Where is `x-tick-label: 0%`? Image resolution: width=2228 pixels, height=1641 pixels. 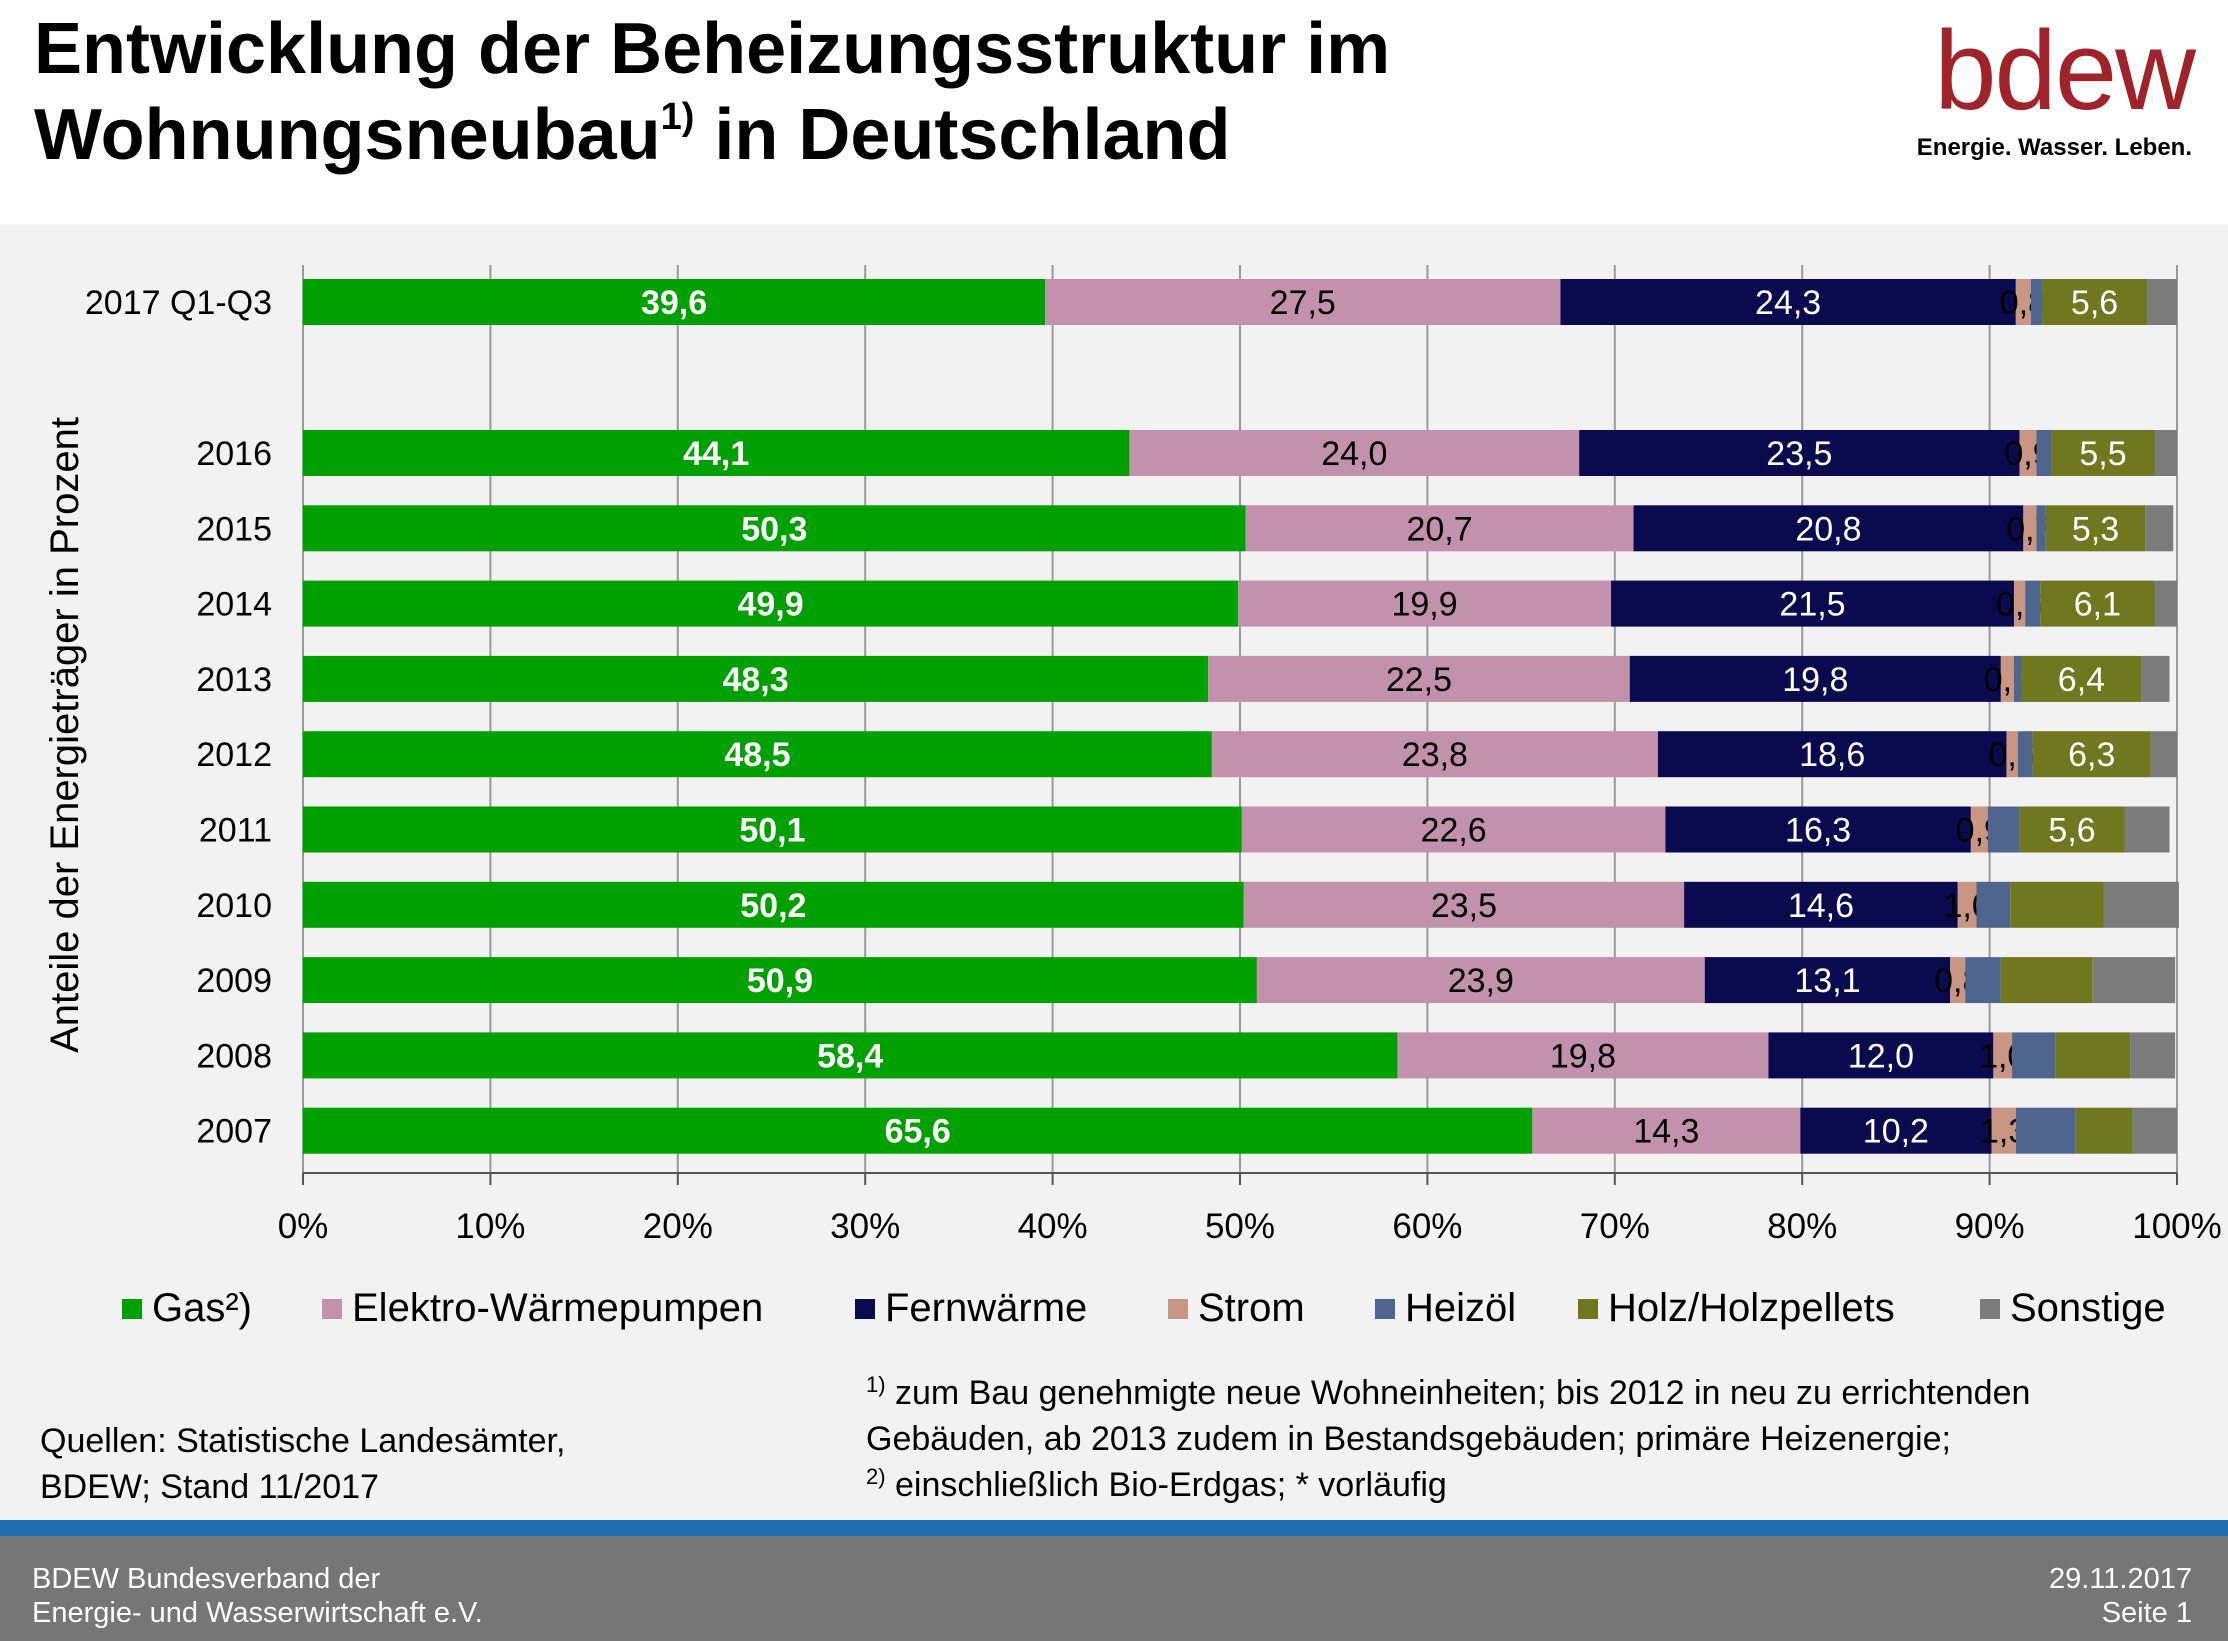
x-tick-label: 0% is located at coordinates (303, 1226).